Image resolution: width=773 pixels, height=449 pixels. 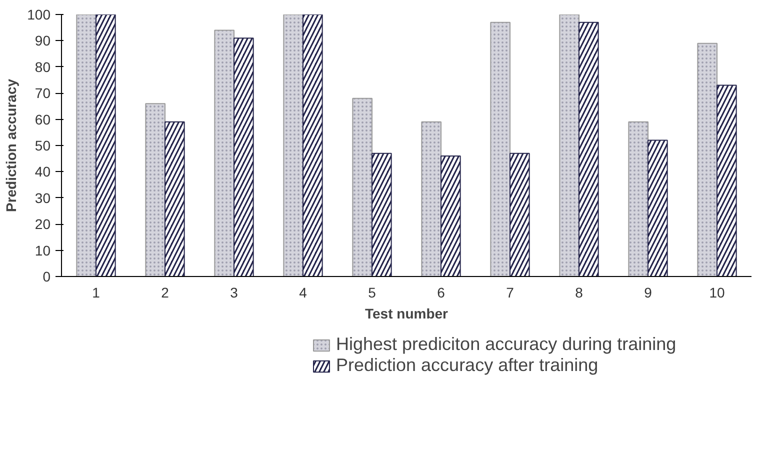 What do you see at coordinates (303, 292) in the screenshot?
I see `x-tick-label: 4` at bounding box center [303, 292].